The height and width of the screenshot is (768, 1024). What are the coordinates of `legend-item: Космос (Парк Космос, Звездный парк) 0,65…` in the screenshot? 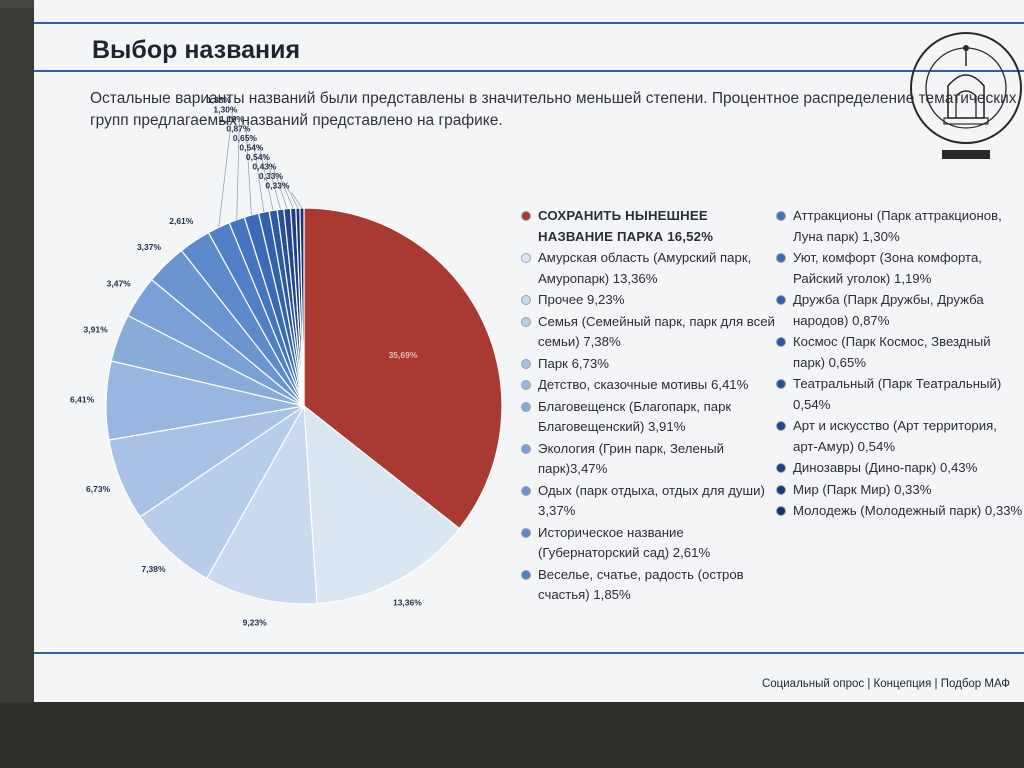 It's located at (900, 352).